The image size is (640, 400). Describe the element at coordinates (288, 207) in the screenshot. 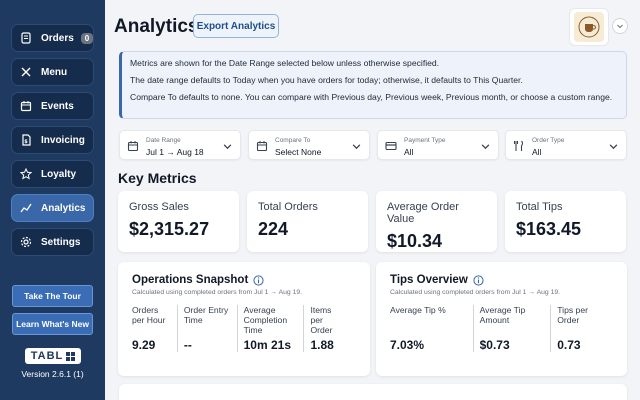

I see `metric-label: Total Orders` at that location.